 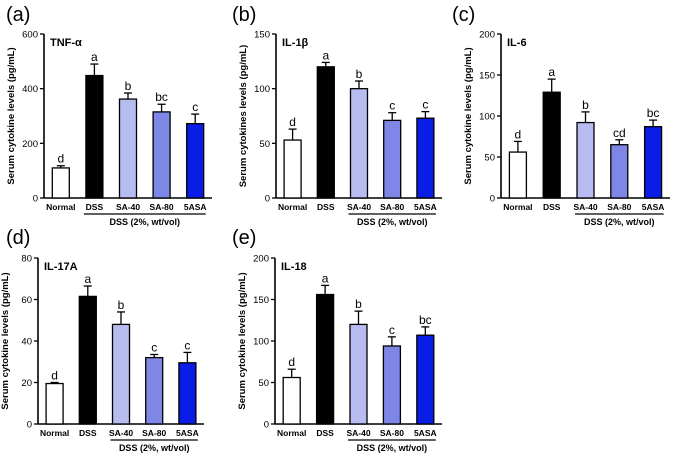 What do you see at coordinates (18, 15) in the screenshot?
I see `panel-label: (a)` at bounding box center [18, 15].